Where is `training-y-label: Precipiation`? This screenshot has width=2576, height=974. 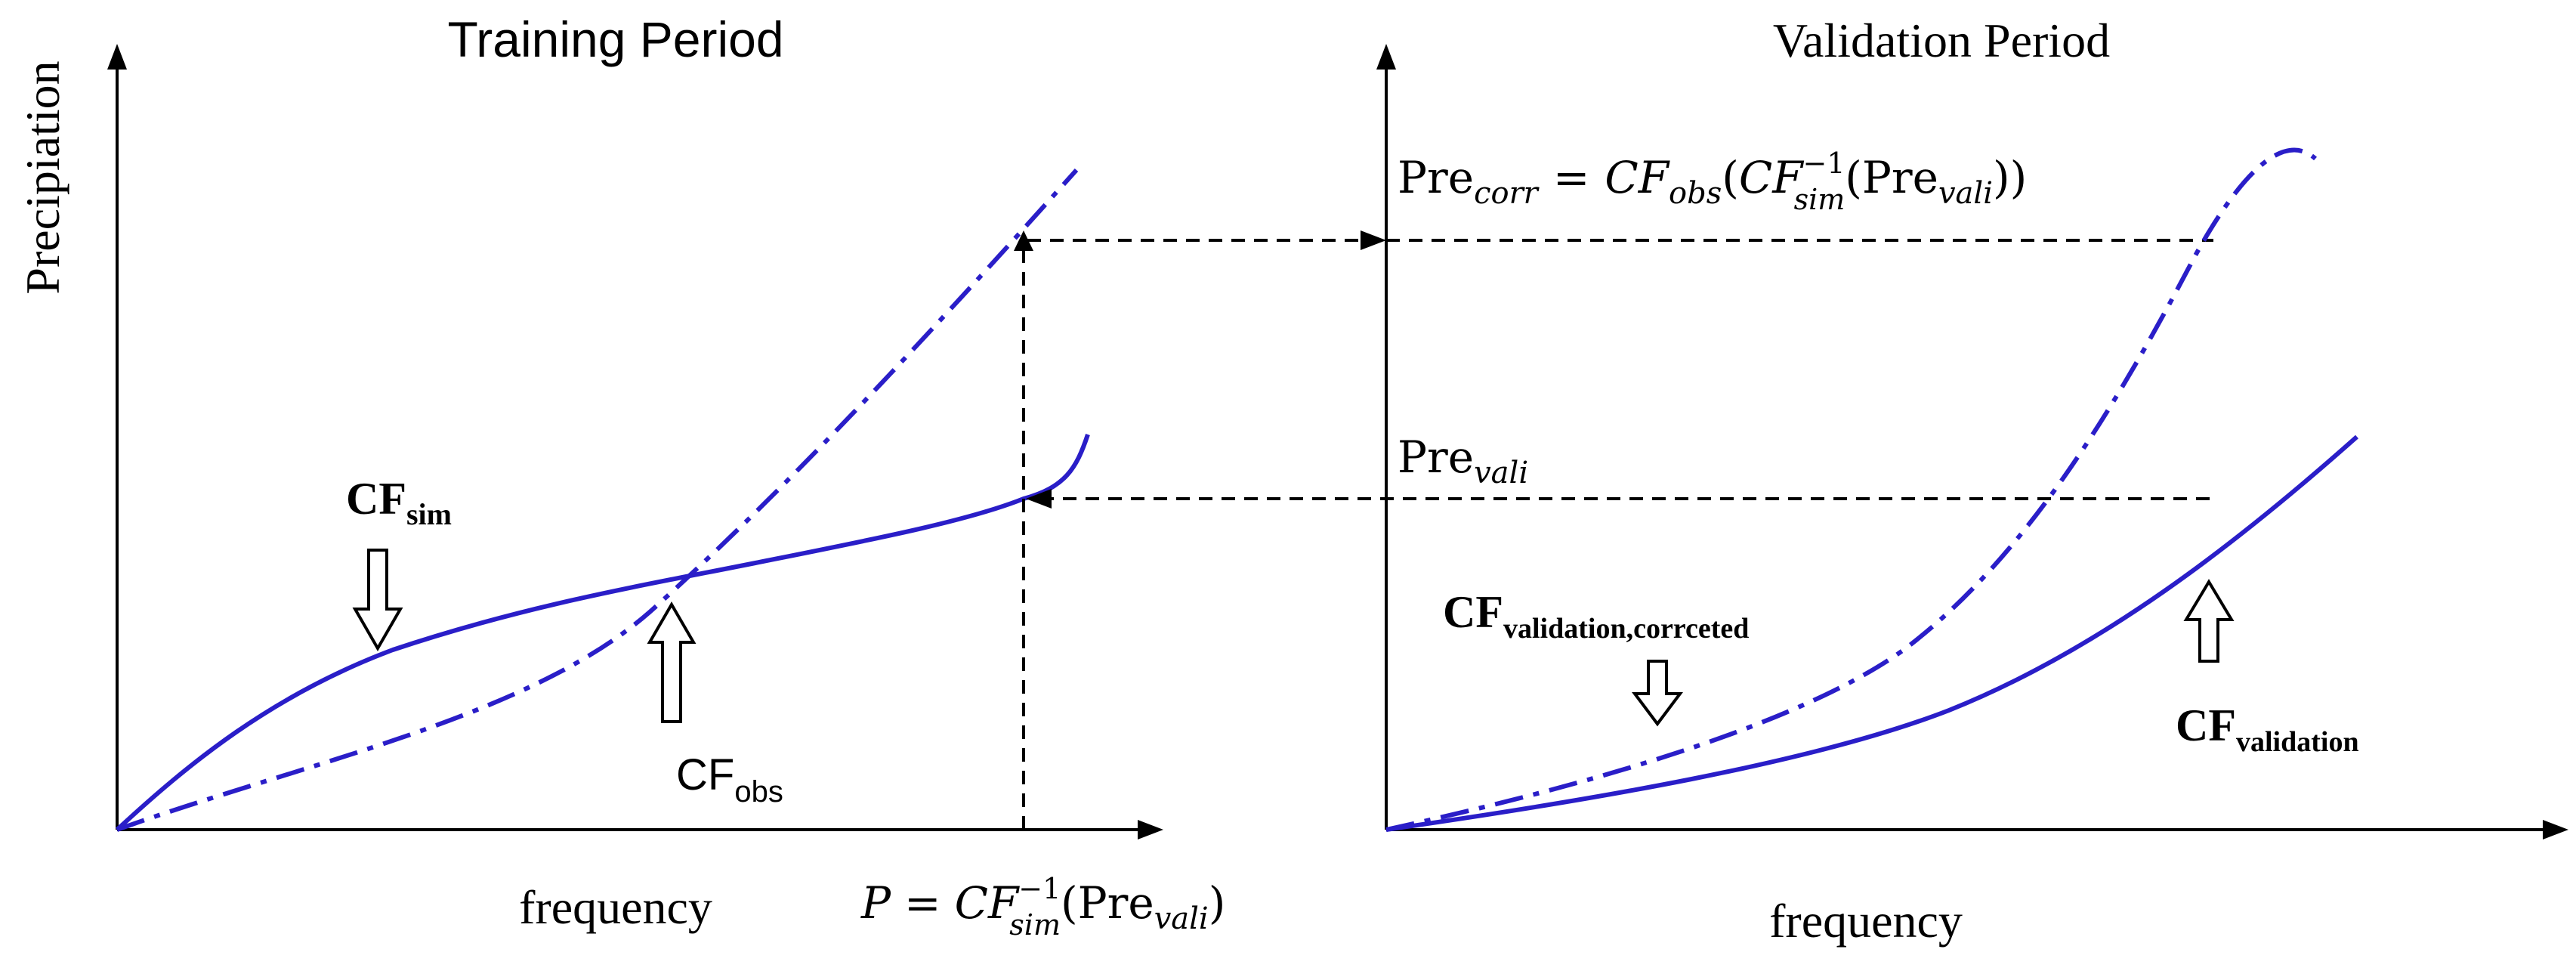
training-y-label: Precipiation is located at coordinates (42, 177).